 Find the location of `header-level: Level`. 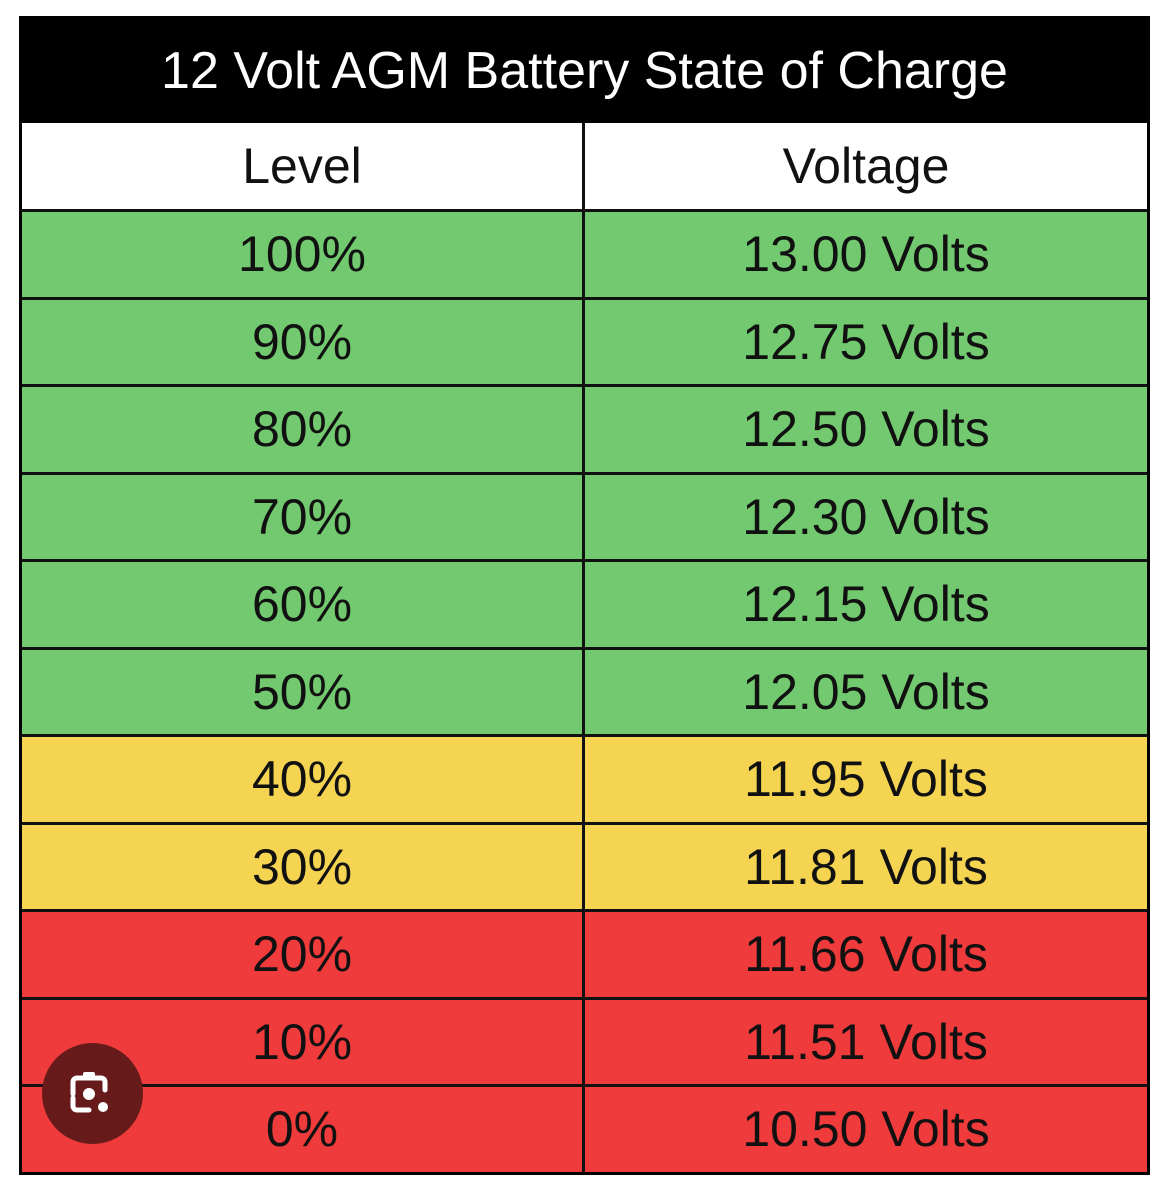

header-level: Level is located at coordinates (303, 166).